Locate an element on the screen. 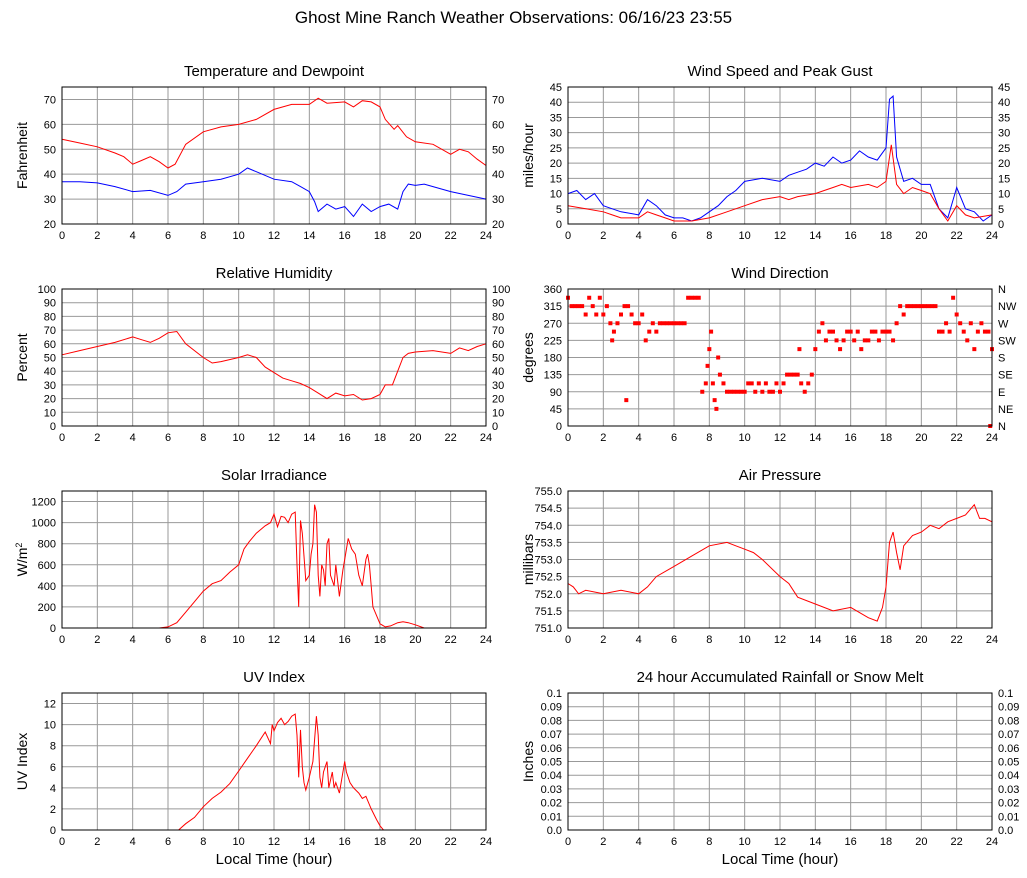 The image size is (1027, 878). y-tick-label: 315 is located at coordinates (553, 307).